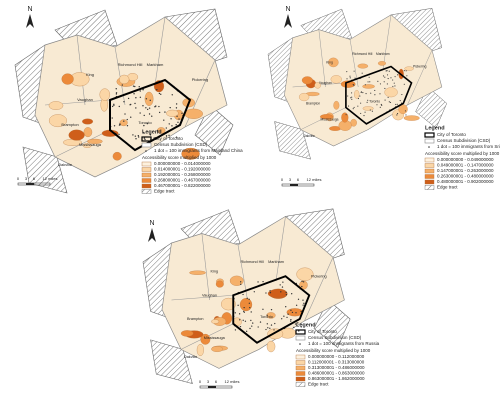 This screenshot has width=500, height=402. What do you see at coordinates (309, 136) in the screenshot?
I see `place-label: Oakville` at bounding box center [309, 136].